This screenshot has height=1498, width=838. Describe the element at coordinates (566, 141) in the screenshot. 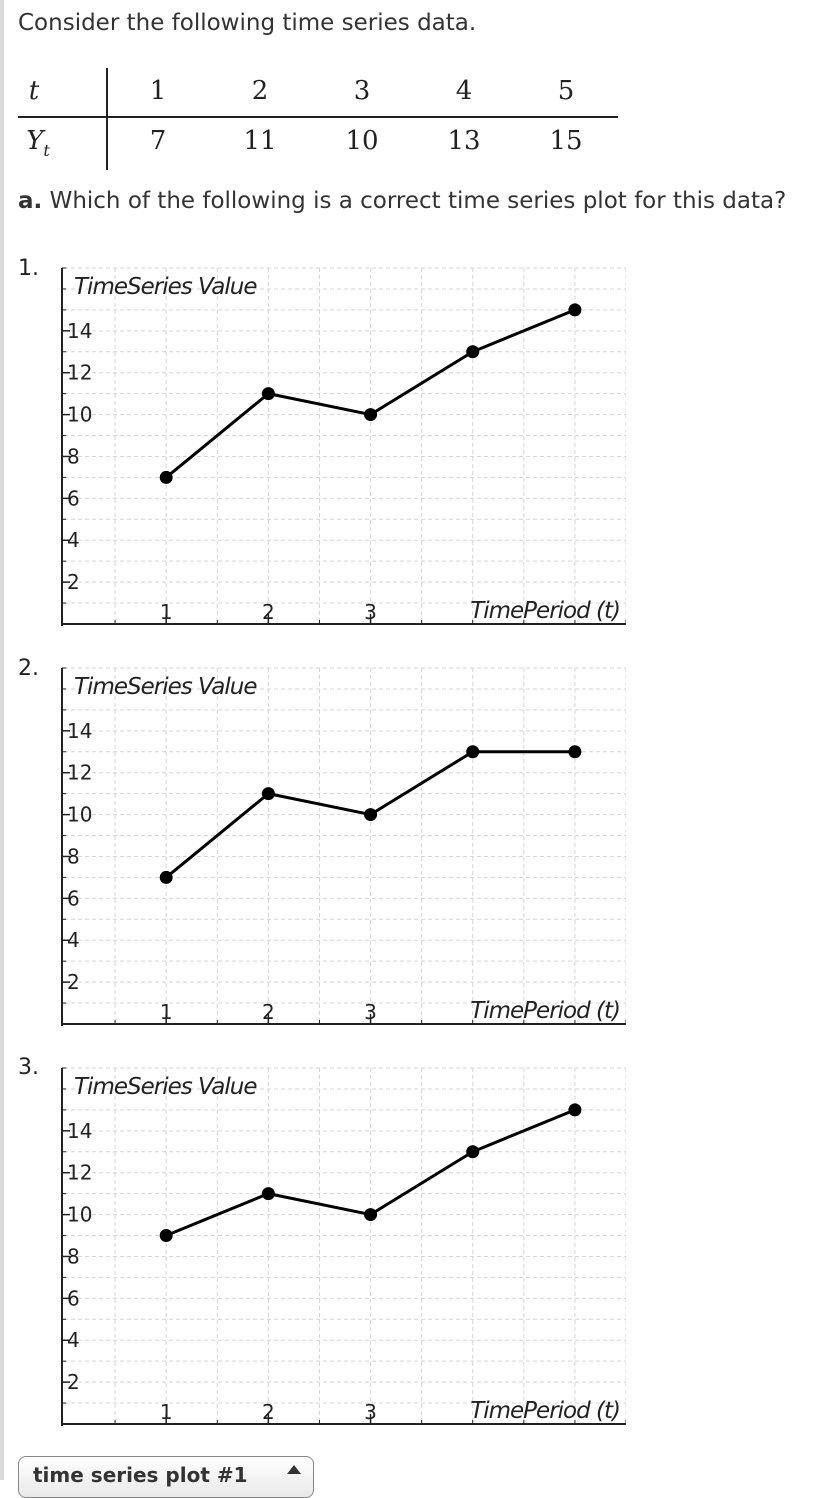

I see `table-cell-y: 15` at that location.